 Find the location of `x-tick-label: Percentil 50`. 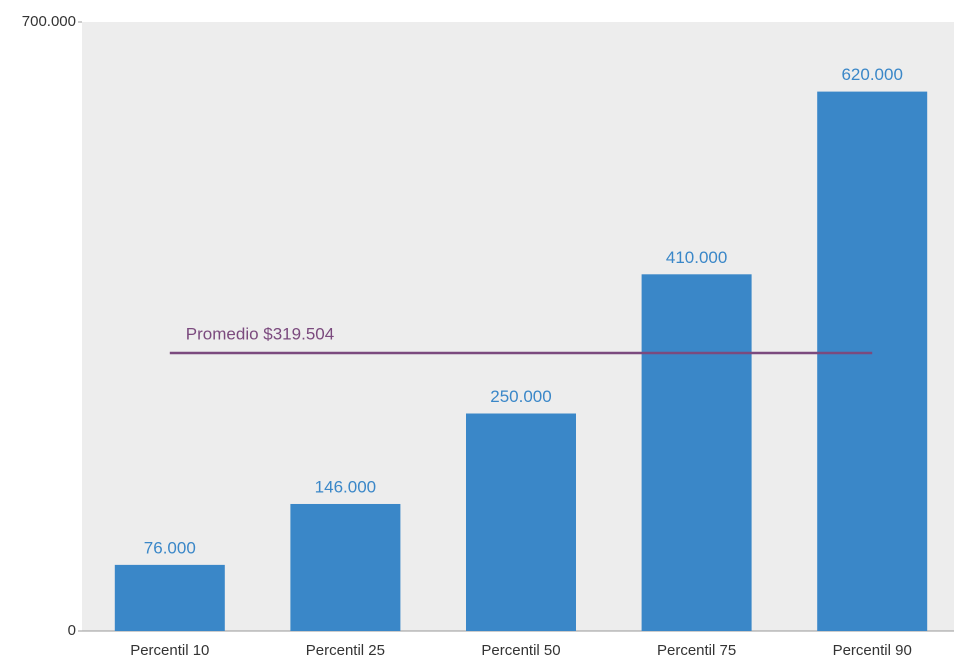

x-tick-label: Percentil 50 is located at coordinates (520, 650).